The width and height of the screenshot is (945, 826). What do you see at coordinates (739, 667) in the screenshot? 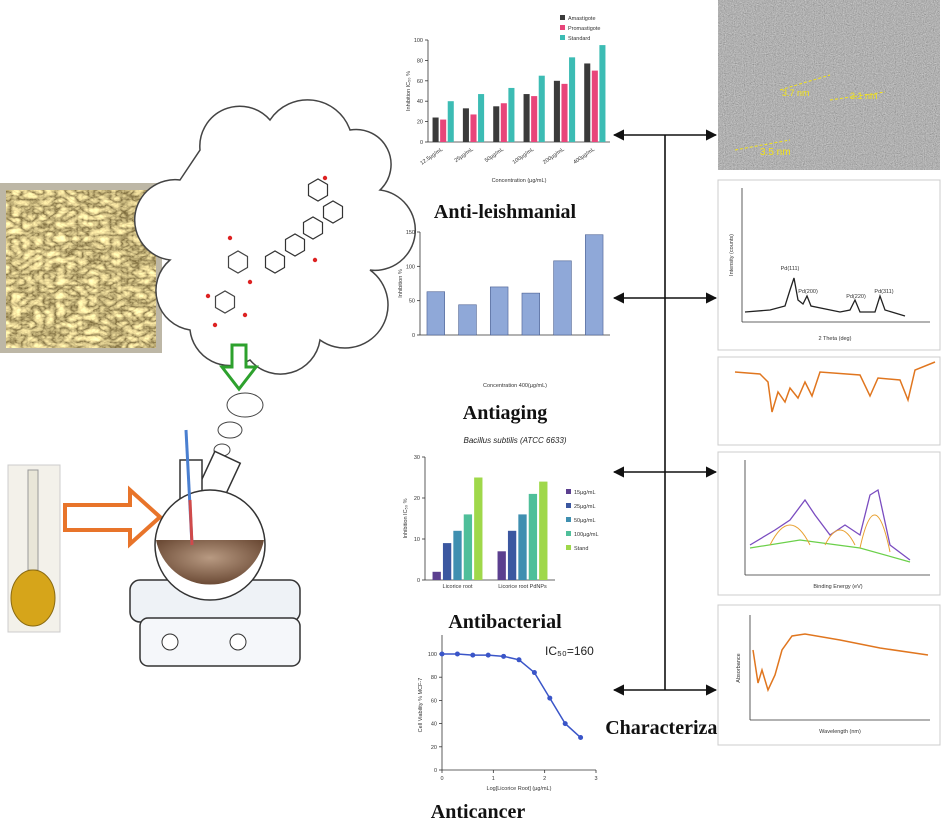
I see `axis-label: Absorbance` at bounding box center [739, 667].